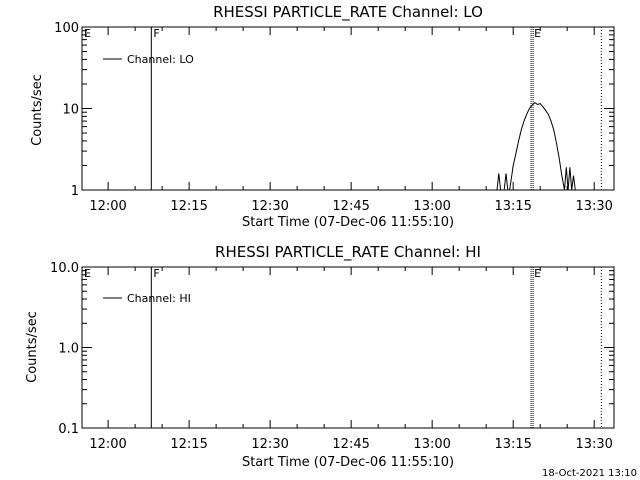  What do you see at coordinates (160, 59) in the screenshot?
I see `legend-entry: Channel: LO` at bounding box center [160, 59].